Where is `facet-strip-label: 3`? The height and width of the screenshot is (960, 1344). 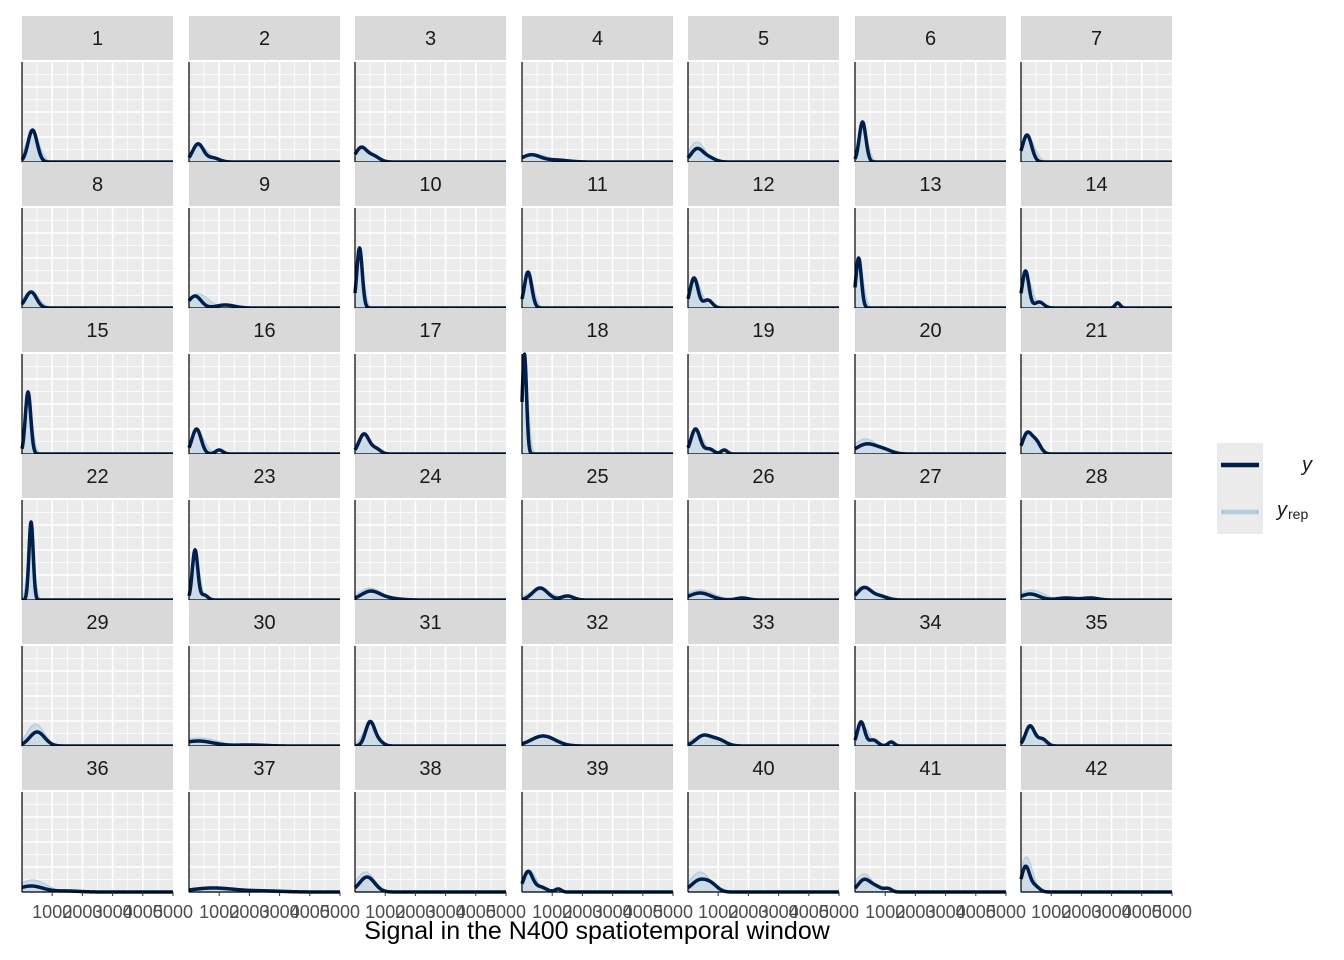
facet-strip-label: 3 is located at coordinates (430, 39).